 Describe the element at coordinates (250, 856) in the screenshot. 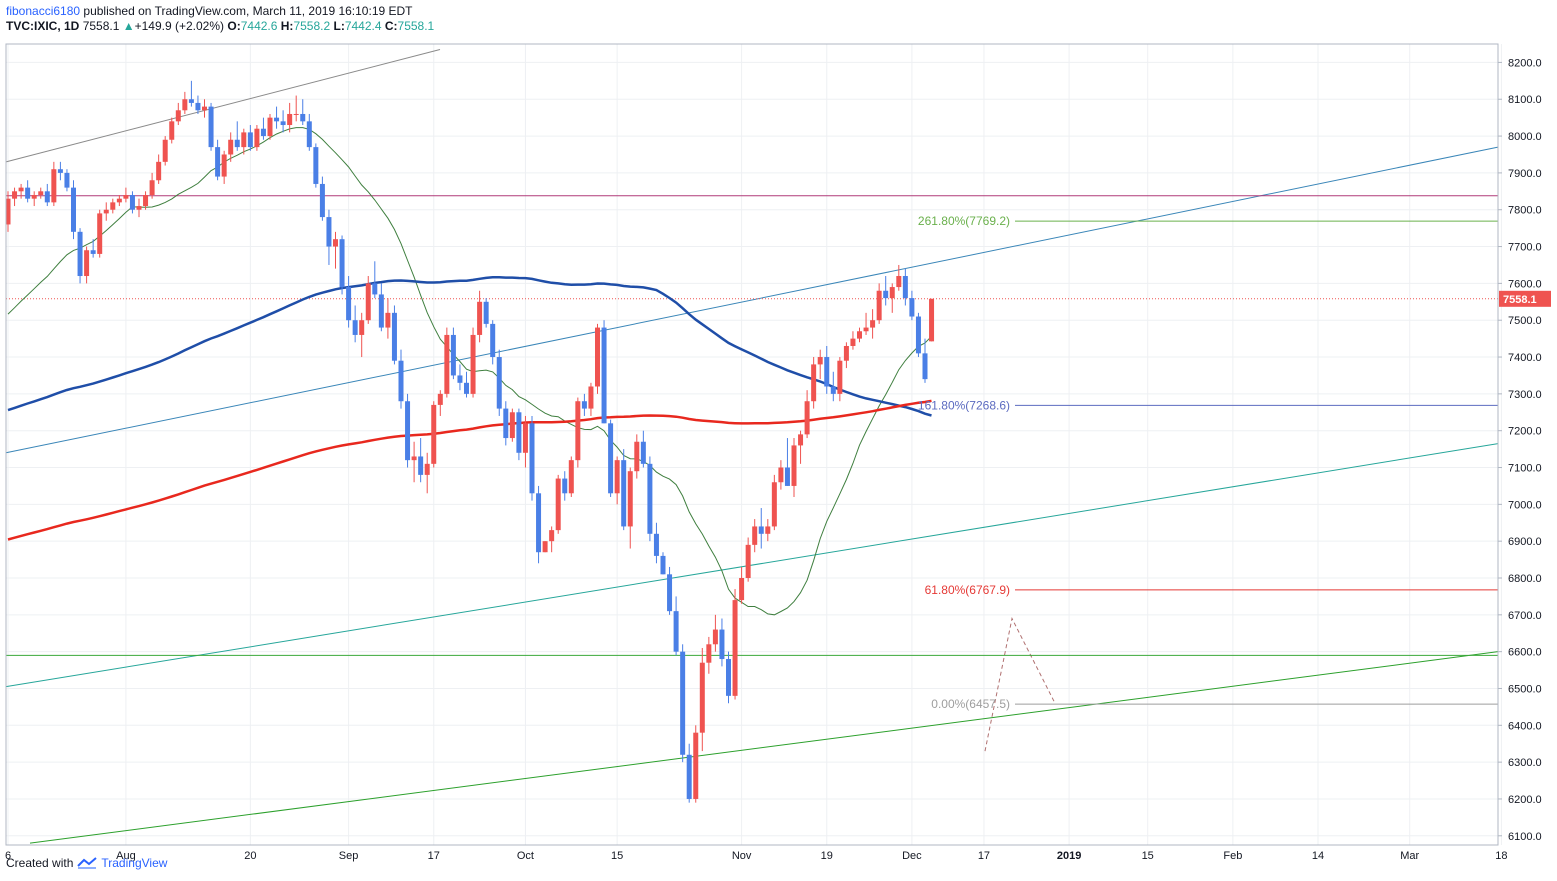

I see `x-tick-label: 20` at that location.